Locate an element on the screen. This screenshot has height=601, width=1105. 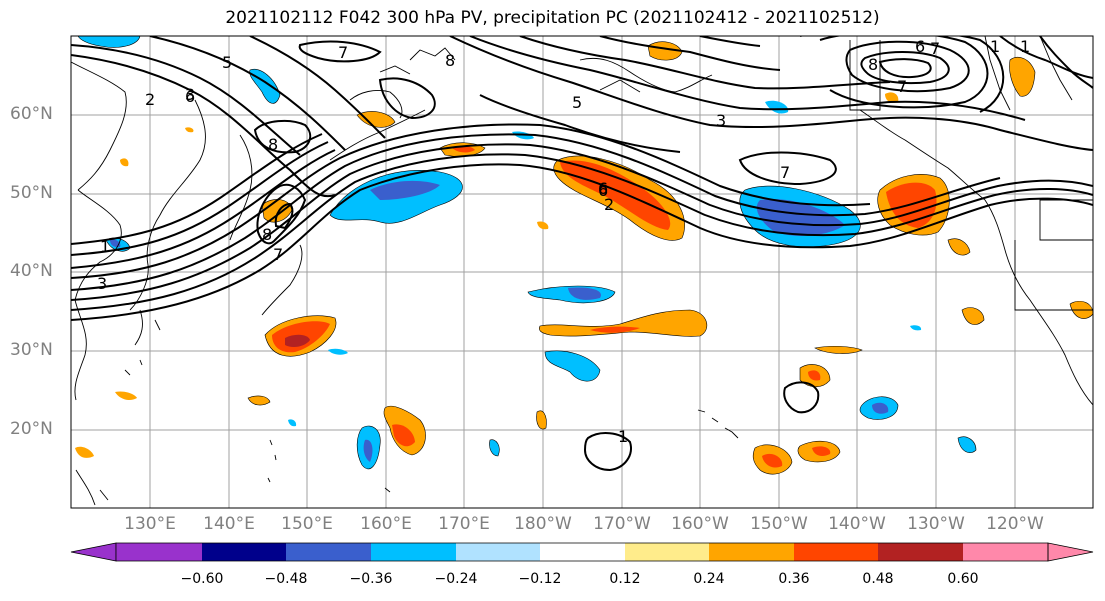
colorbar is located at coordinates (582, 552).